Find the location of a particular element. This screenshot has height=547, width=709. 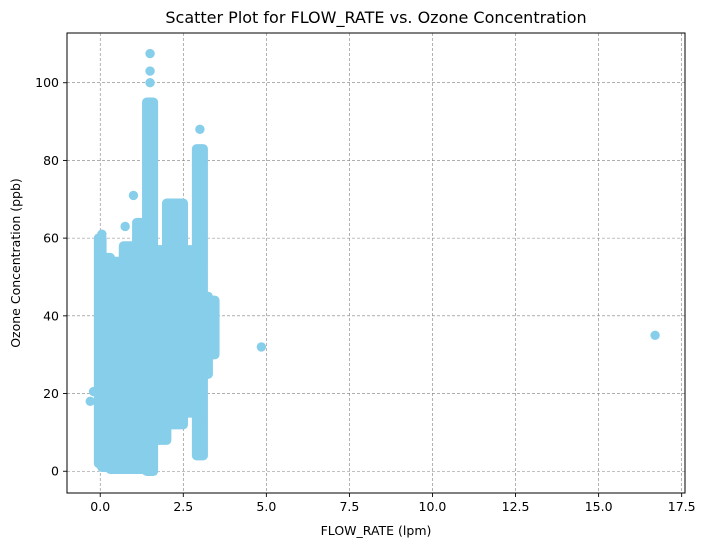

x-tick-label: 12.5 is located at coordinates (516, 506).